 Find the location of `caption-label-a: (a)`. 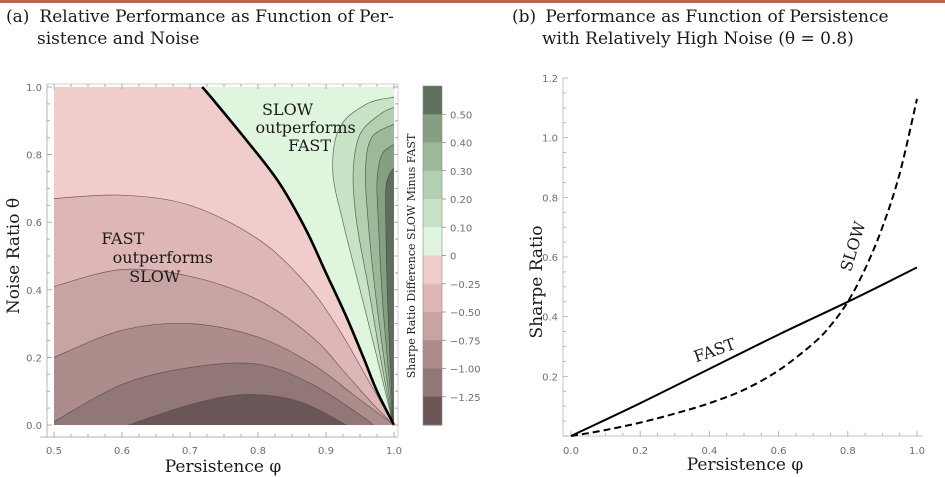

caption-label-a: (a) is located at coordinates (18, 17).